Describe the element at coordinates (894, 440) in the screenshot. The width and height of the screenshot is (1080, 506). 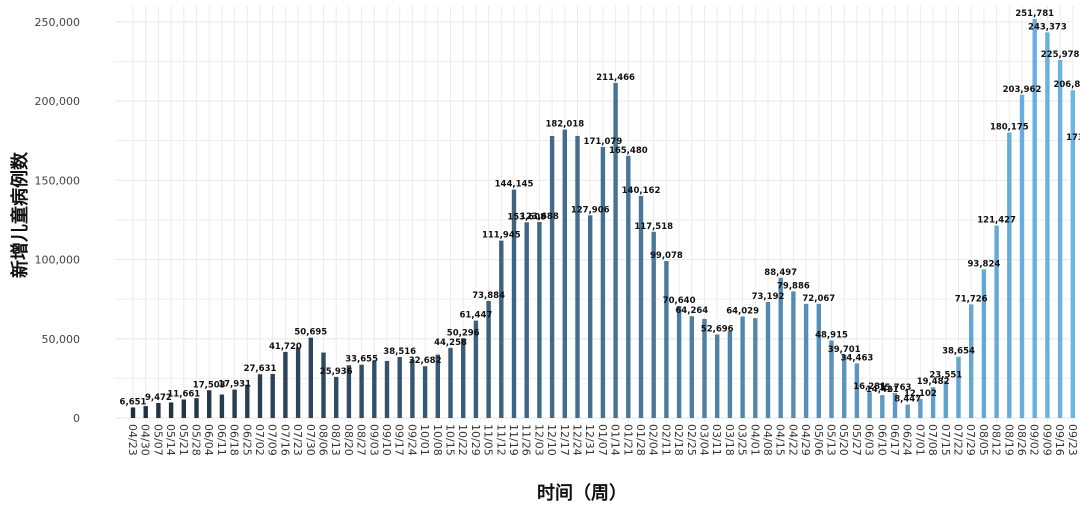
I see `x-tick-label: 06/17` at that location.